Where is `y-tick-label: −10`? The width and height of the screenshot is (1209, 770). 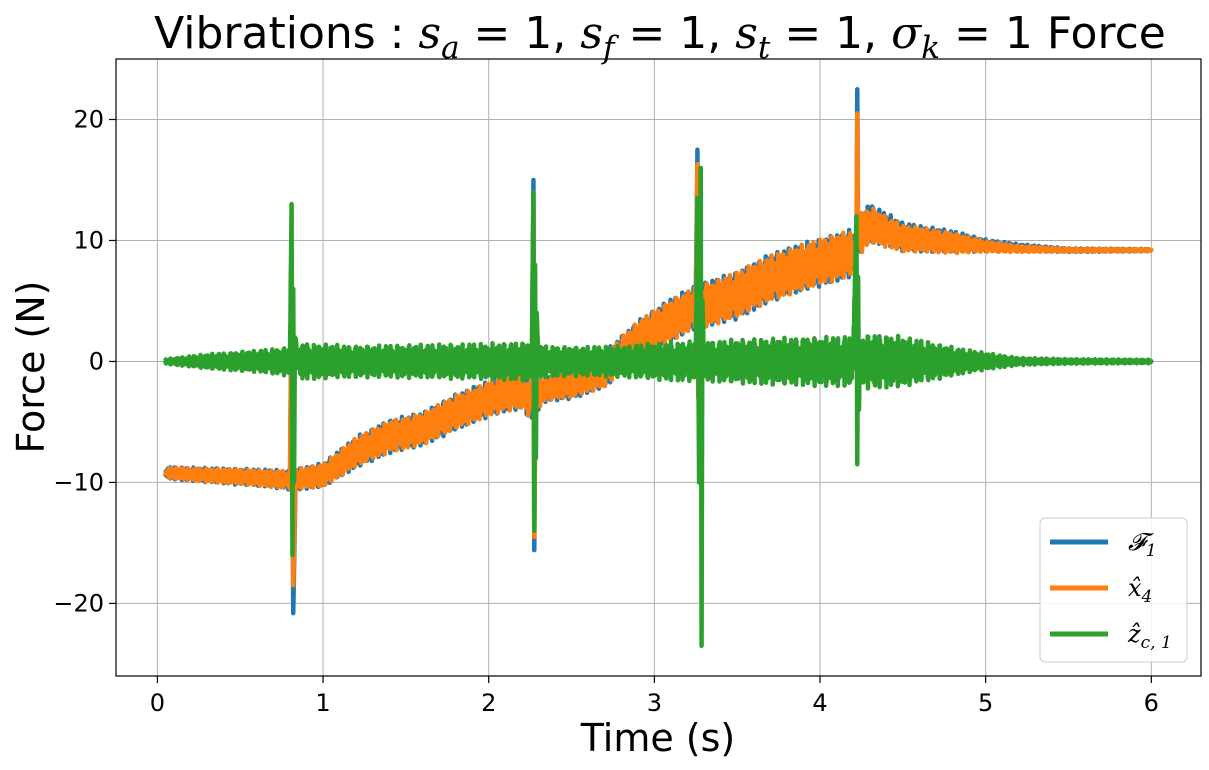
y-tick-label: −10 is located at coordinates (78, 482).